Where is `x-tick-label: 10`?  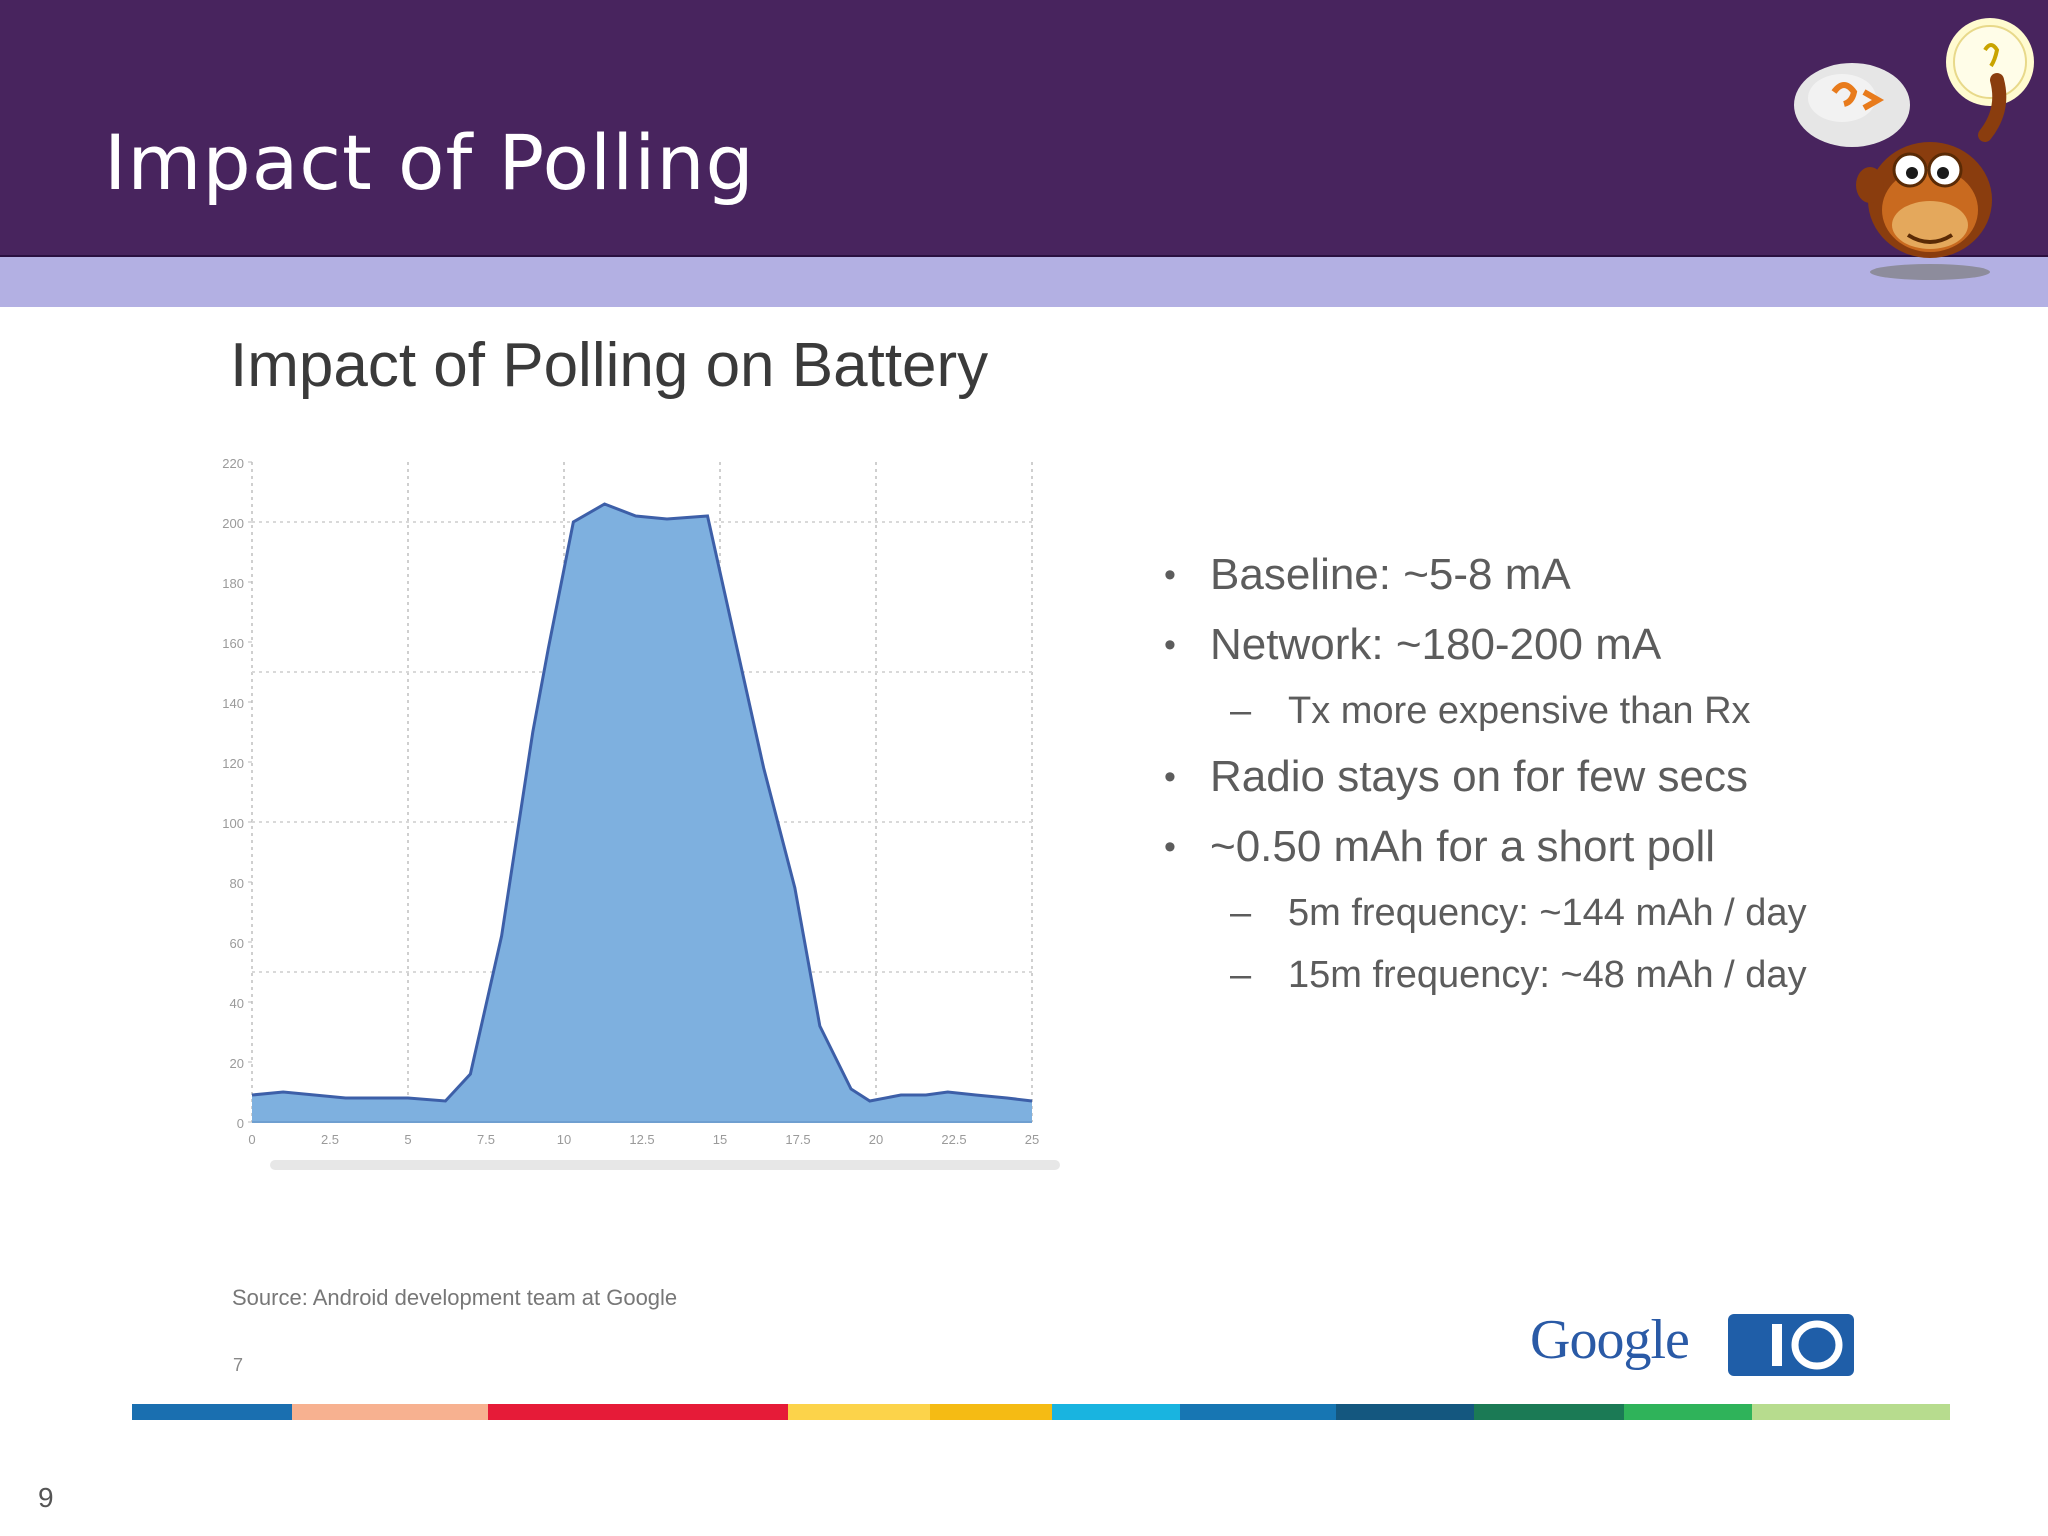 x-tick-label: 10 is located at coordinates (564, 1139).